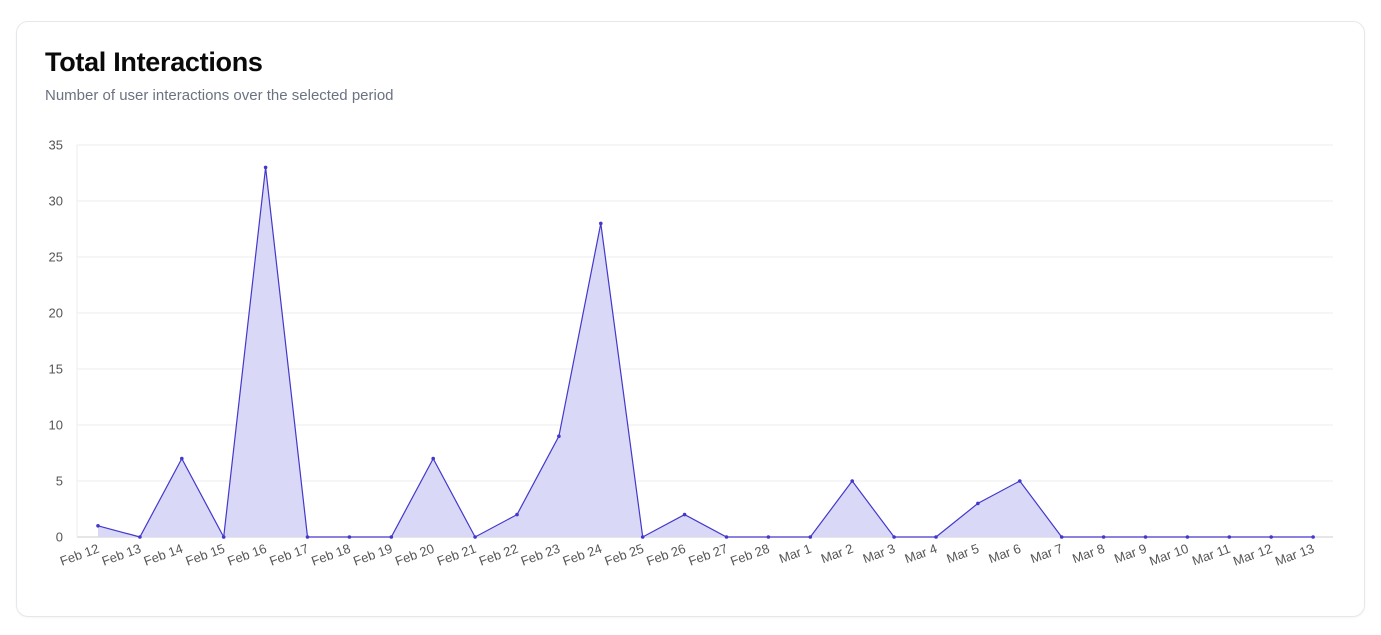 This screenshot has height=635, width=1381. I want to click on x-tick-label: Mar 2, so click(837, 553).